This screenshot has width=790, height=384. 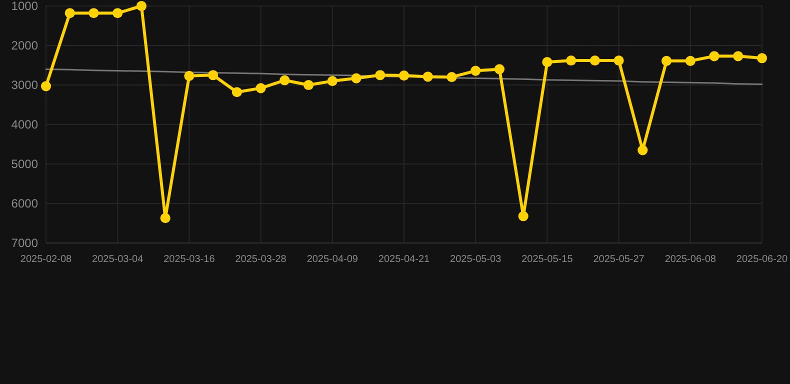 I want to click on x-tick-label: 2025-02-08, so click(x=46, y=259).